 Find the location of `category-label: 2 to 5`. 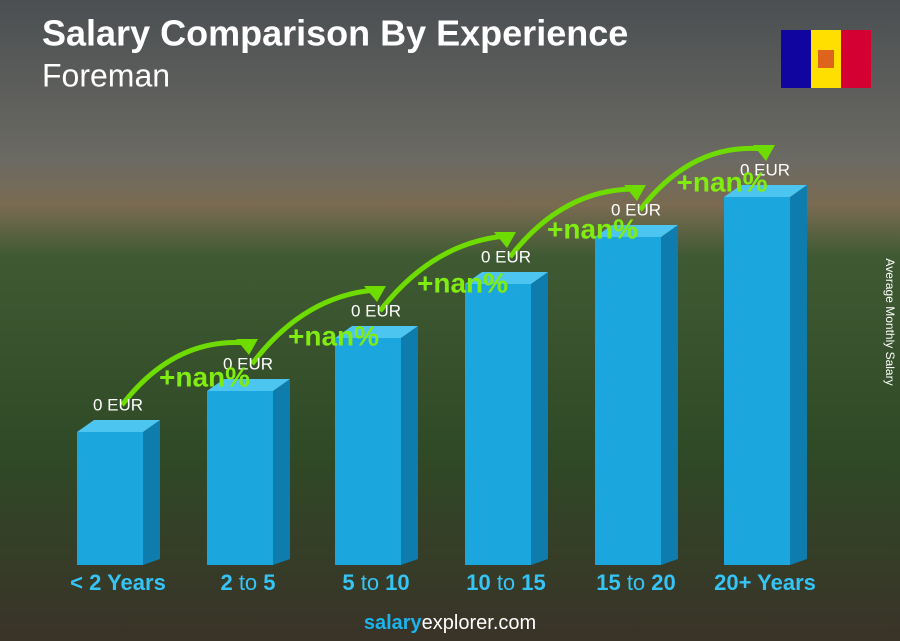

category-label: 2 to 5 is located at coordinates (247, 582).